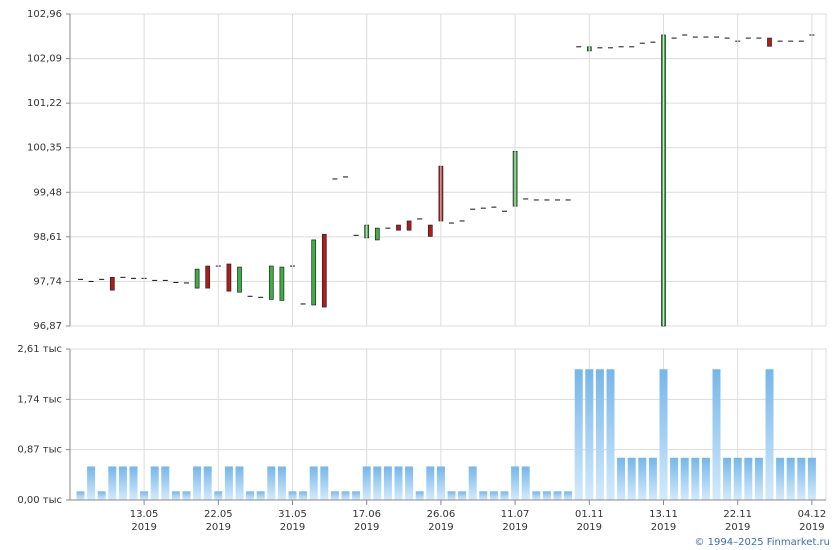 The height and width of the screenshot is (550, 840). Describe the element at coordinates (39, 500) in the screenshot. I see `y-tick-label: 0,00 тыс` at that location.